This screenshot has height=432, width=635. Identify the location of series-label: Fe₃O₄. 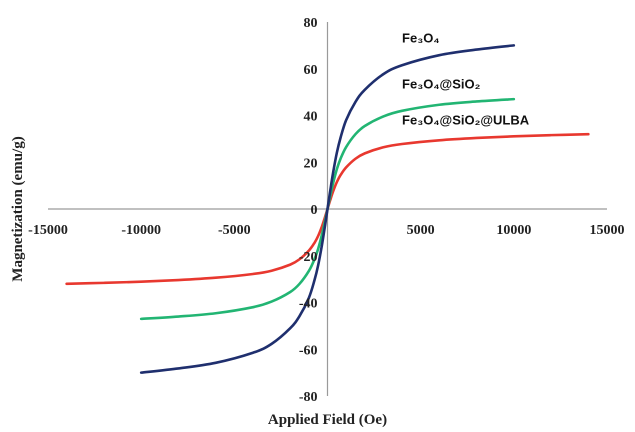
(421, 38).